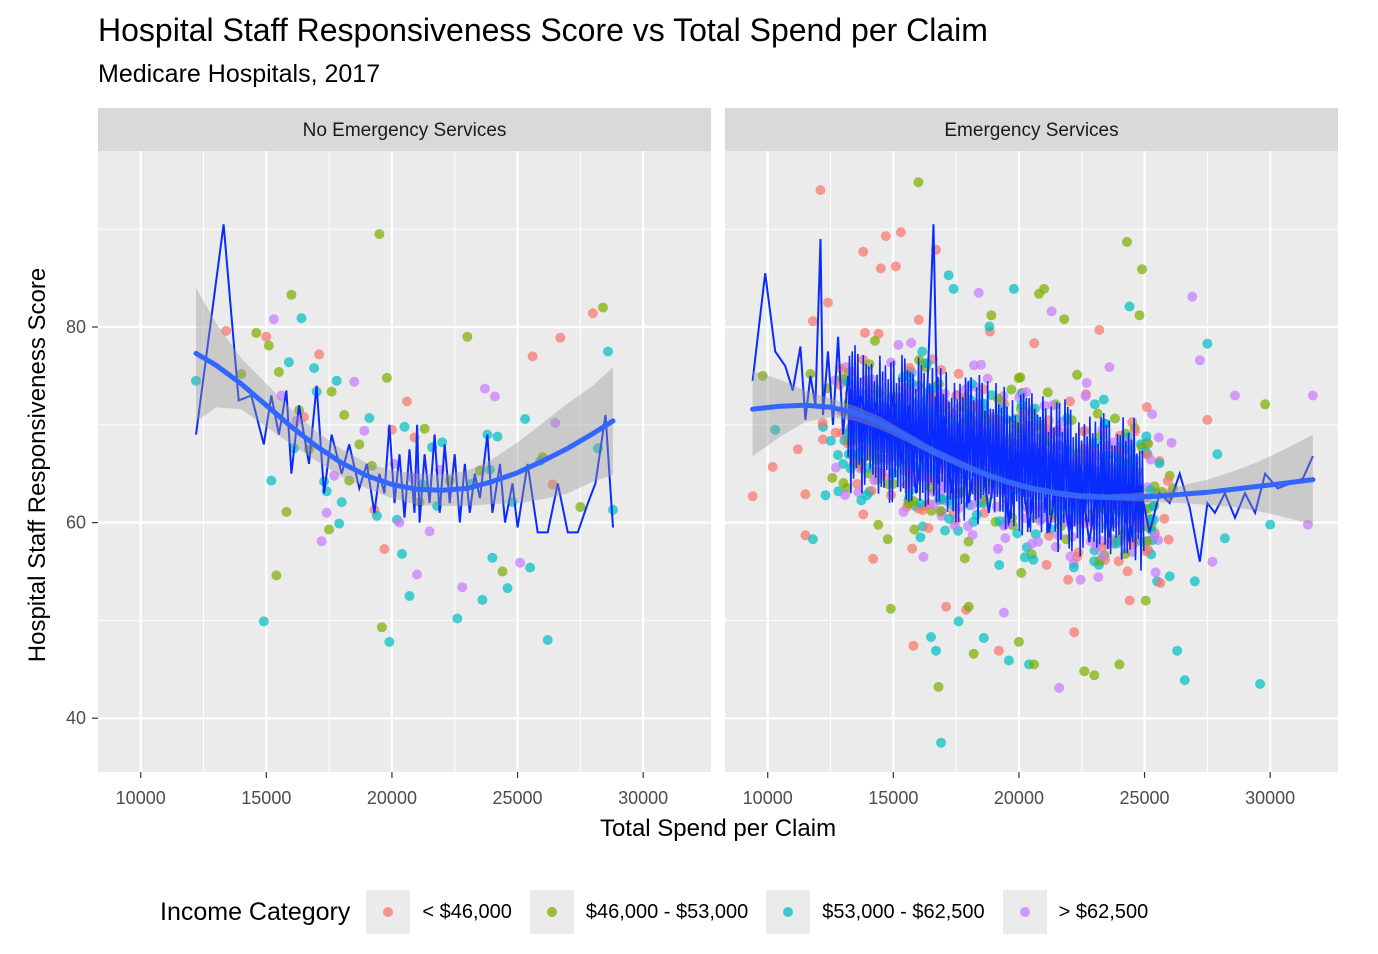 The image size is (1378, 954). What do you see at coordinates (768, 798) in the screenshot?
I see `x-tick-label: 10000` at bounding box center [768, 798].